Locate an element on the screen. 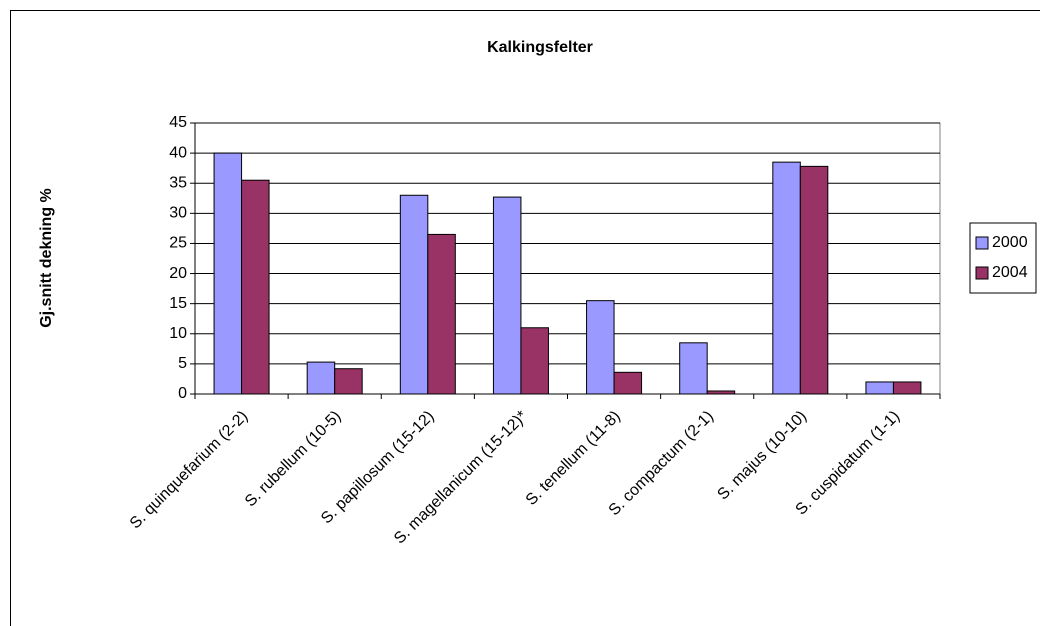 This screenshot has width=1040, height=626. chart-title: Kalkingsfelter is located at coordinates (540, 47).